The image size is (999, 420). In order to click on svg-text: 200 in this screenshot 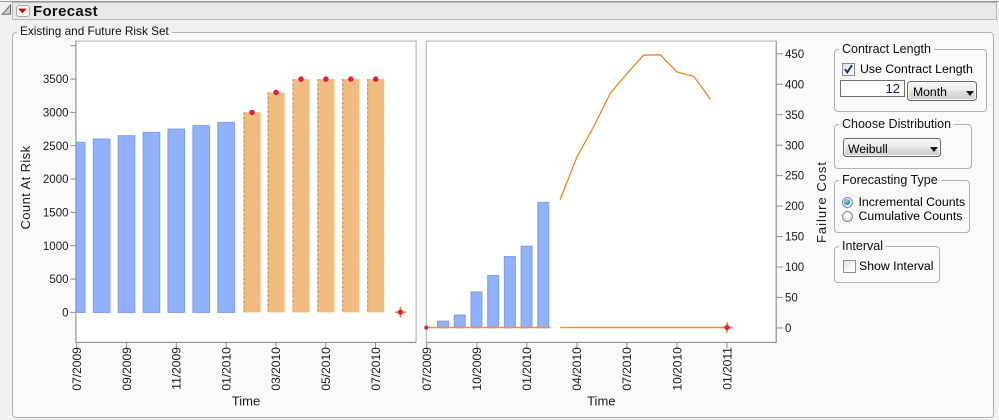, I will do `click(794, 207)`.